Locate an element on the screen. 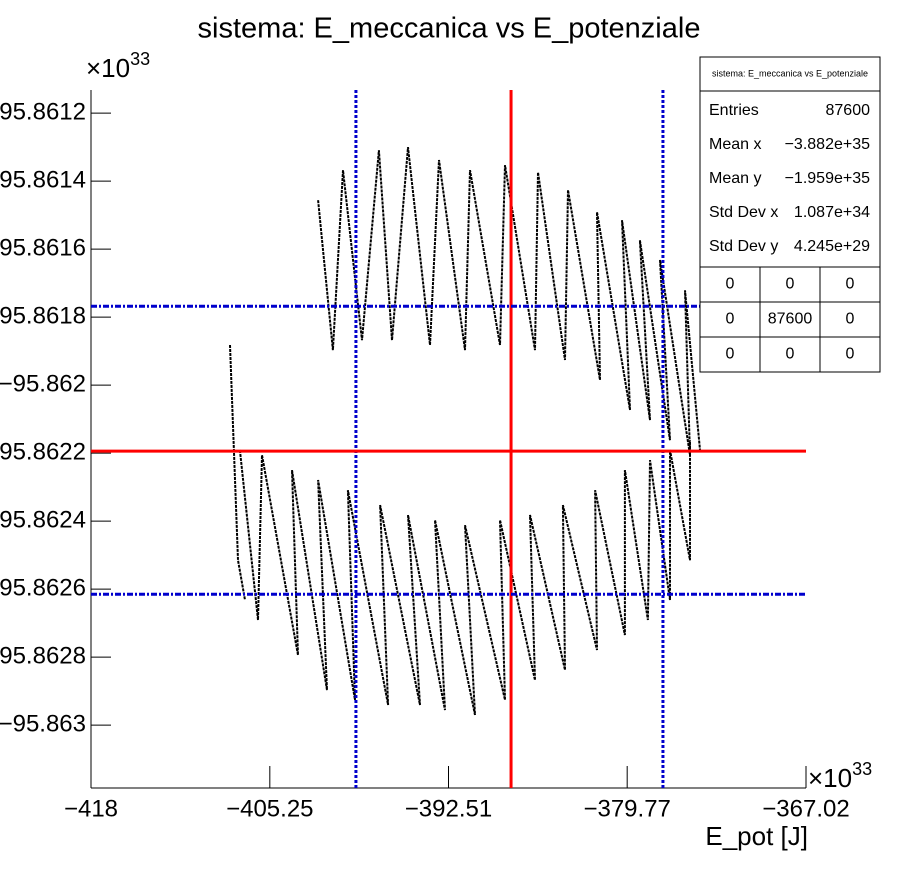  x-tick-label: −367.02 is located at coordinates (805, 808).